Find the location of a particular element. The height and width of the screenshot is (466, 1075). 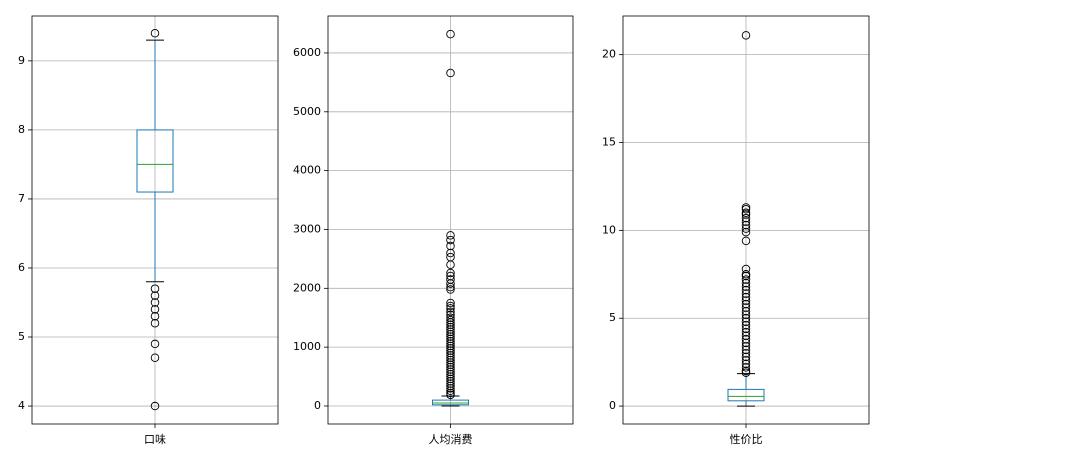

y-tick-label: 15 is located at coordinates (609, 142).